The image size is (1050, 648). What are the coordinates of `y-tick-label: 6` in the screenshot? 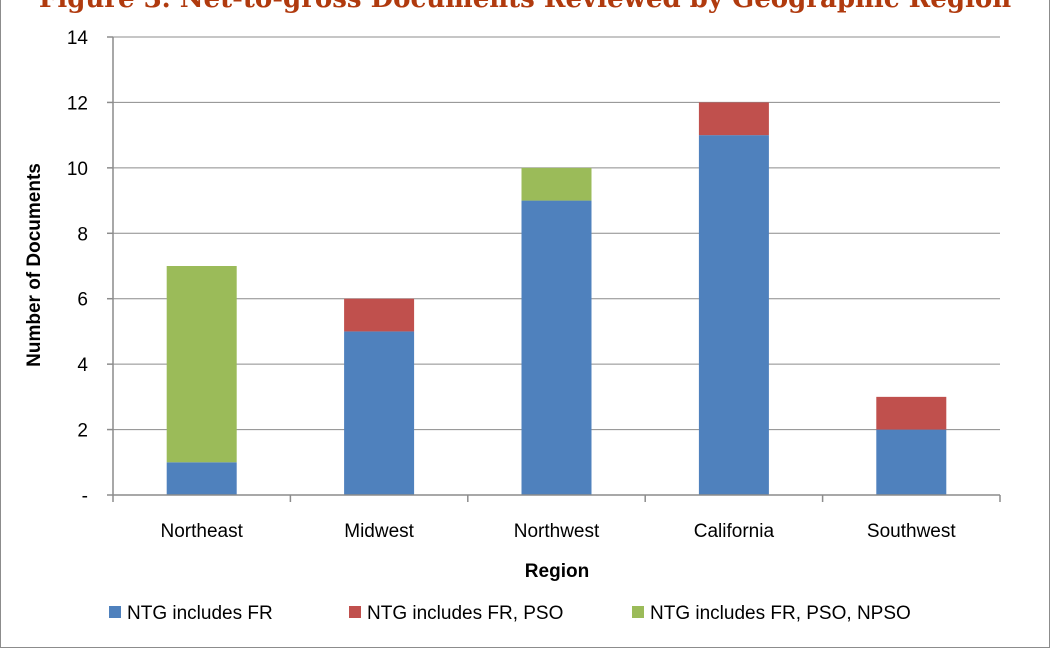 It's located at (82, 300).